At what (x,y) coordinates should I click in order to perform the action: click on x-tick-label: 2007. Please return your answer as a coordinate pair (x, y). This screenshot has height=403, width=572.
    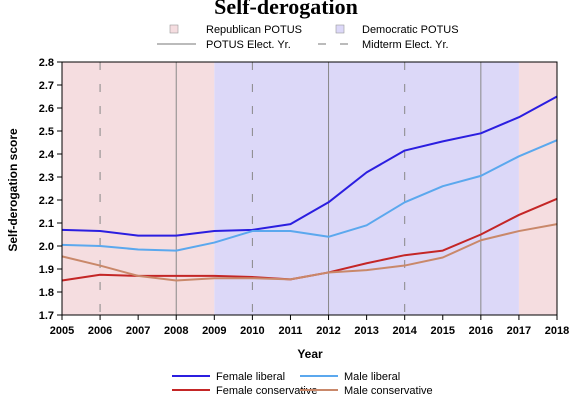
    Looking at the image, I should click on (138, 331).